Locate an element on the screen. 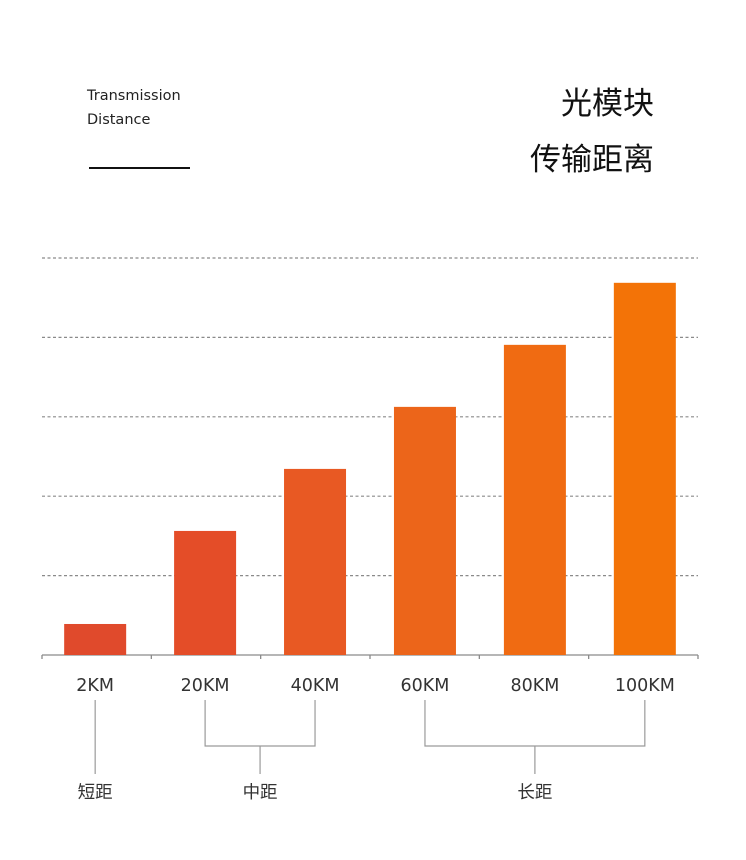 The image size is (746, 860). x-tick-label: 100KM is located at coordinates (645, 686).